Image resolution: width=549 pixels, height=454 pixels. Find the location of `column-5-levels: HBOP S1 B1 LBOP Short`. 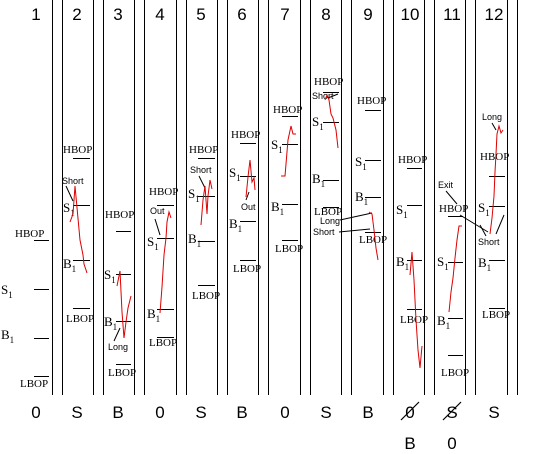

column-5-levels: HBOP S1 B1 LBOP Short is located at coordinates (204, 223).